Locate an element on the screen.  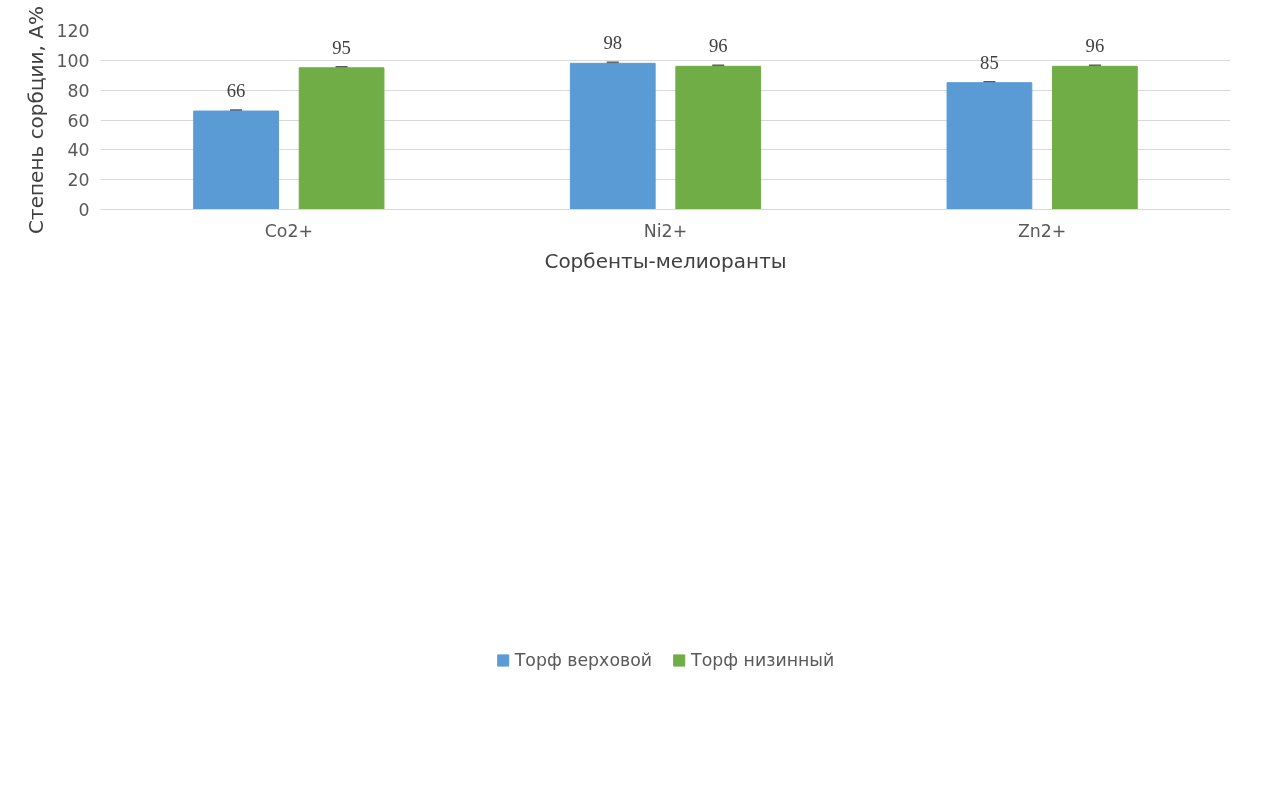
x-axis-title: Сорбенты-мелиоранты is located at coordinates (665, 260).